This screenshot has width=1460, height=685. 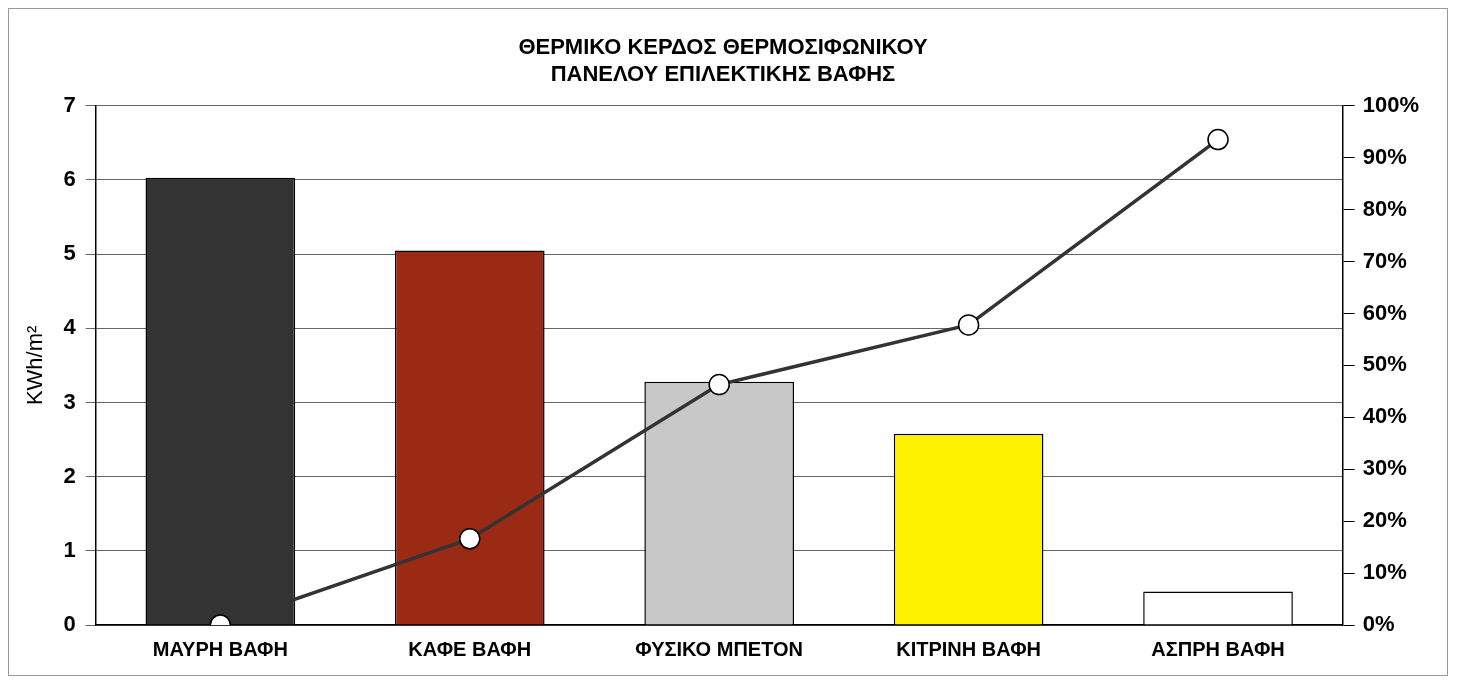 I want to click on y2-tick-label: 60%, so click(x=1384, y=312).